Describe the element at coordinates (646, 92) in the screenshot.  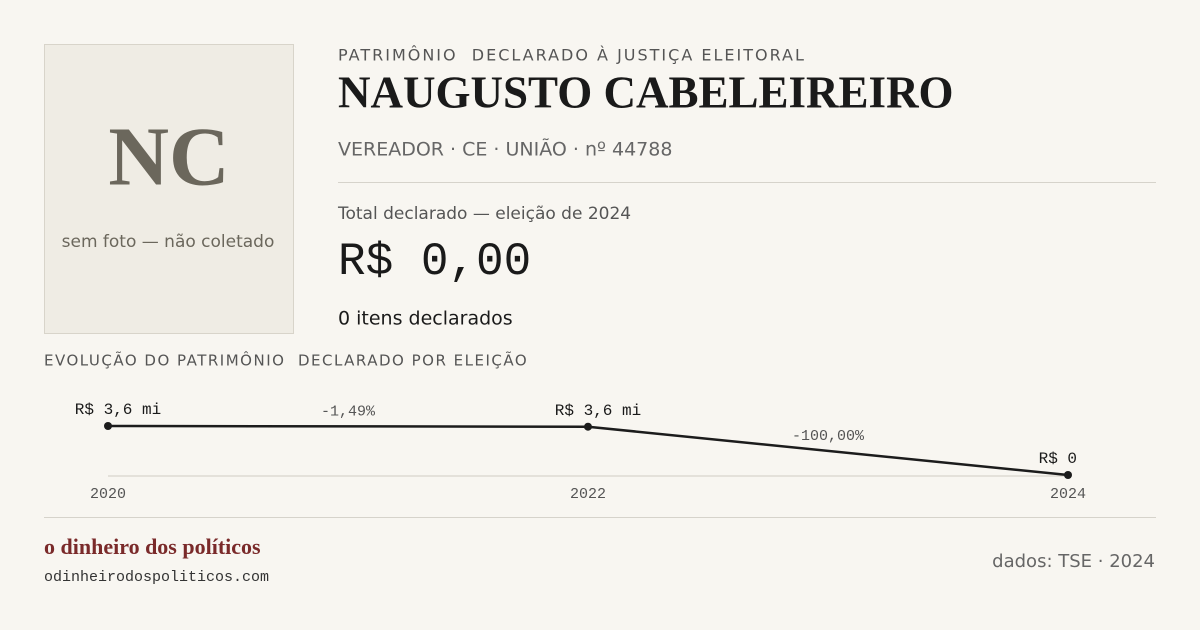
I see `candidate-name: NAUGUSTO CABELEIREIRO` at that location.